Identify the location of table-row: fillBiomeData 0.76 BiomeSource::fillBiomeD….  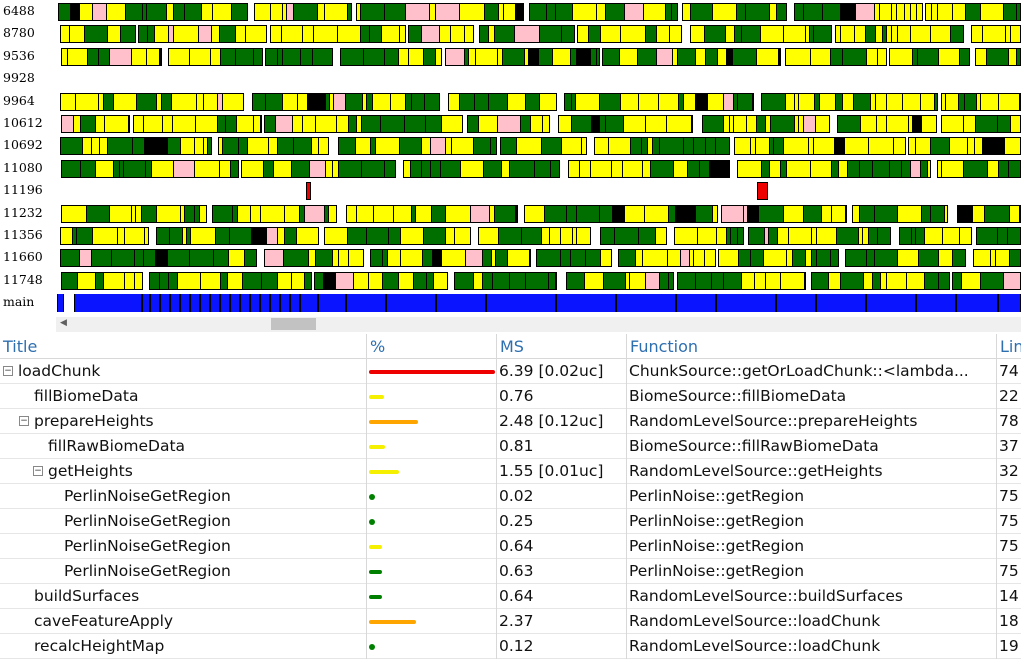
(510, 396).